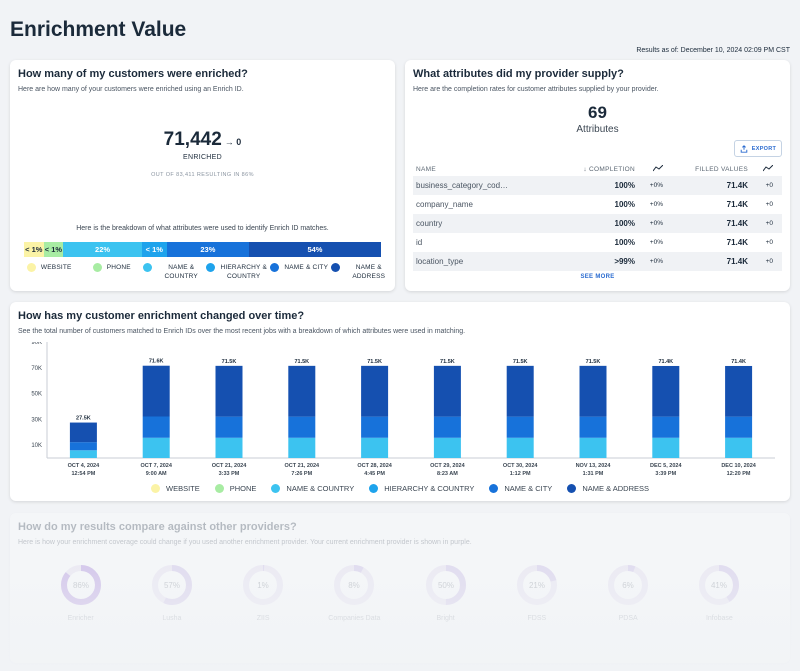  I want to click on legend-label: PHONE, so click(118, 267).